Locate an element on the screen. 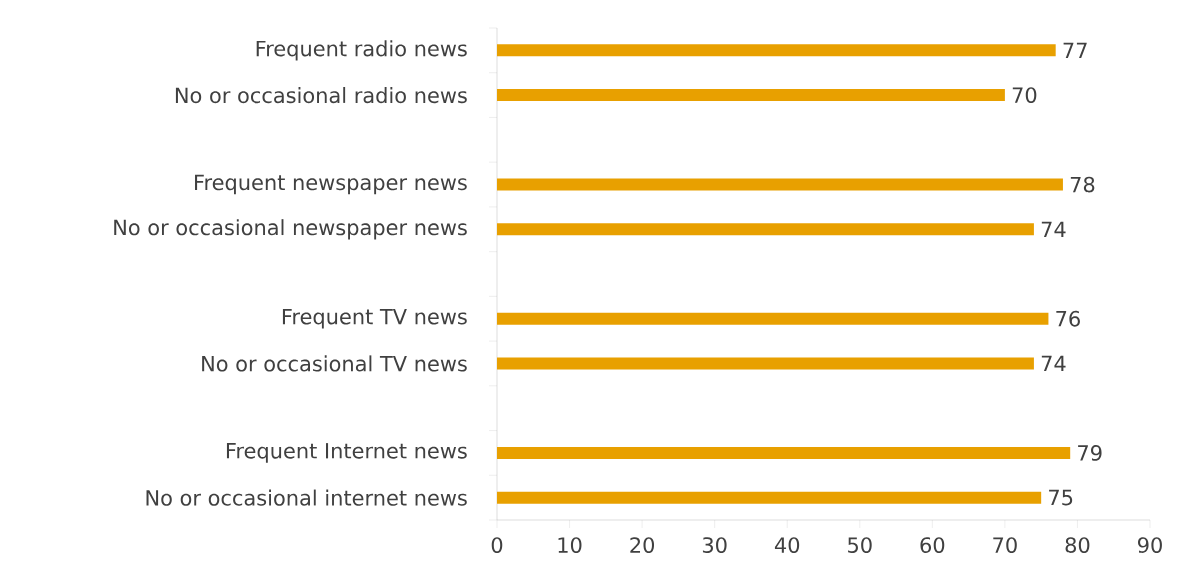 The width and height of the screenshot is (1185, 565). x-tick-label: 60 is located at coordinates (932, 545).